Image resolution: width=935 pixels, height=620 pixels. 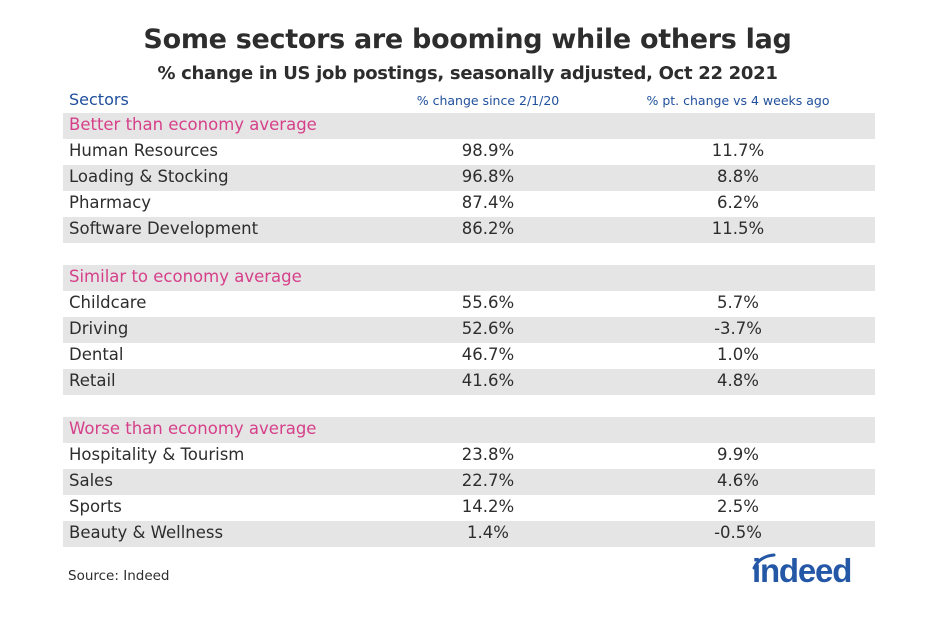 I want to click on table-row: Retail 41.6% 4.8%, so click(x=469, y=382).